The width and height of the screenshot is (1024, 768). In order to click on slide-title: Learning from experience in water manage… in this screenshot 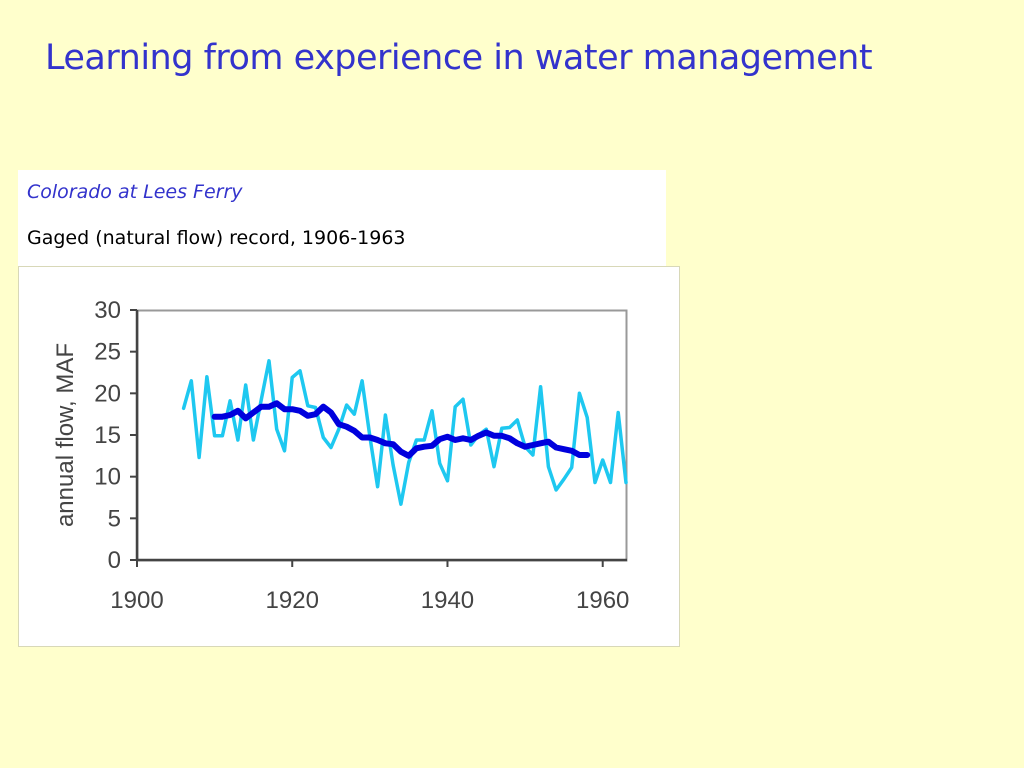, I will do `click(459, 58)`.